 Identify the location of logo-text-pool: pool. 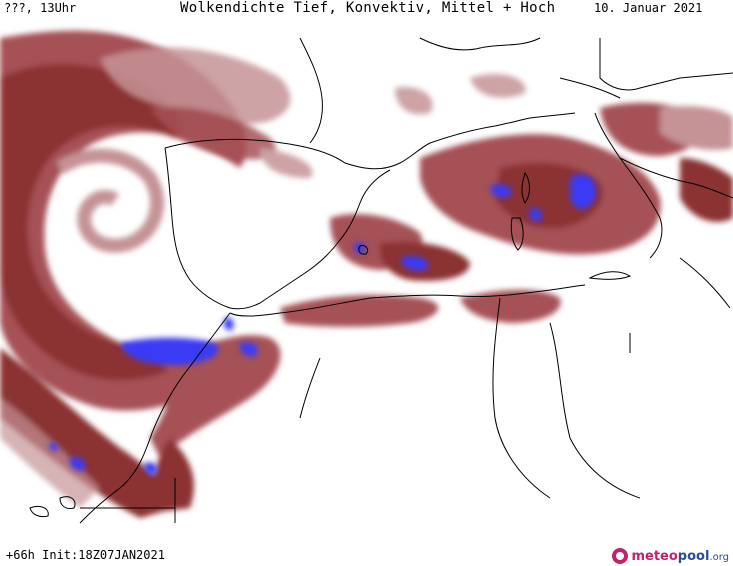
(693, 556).